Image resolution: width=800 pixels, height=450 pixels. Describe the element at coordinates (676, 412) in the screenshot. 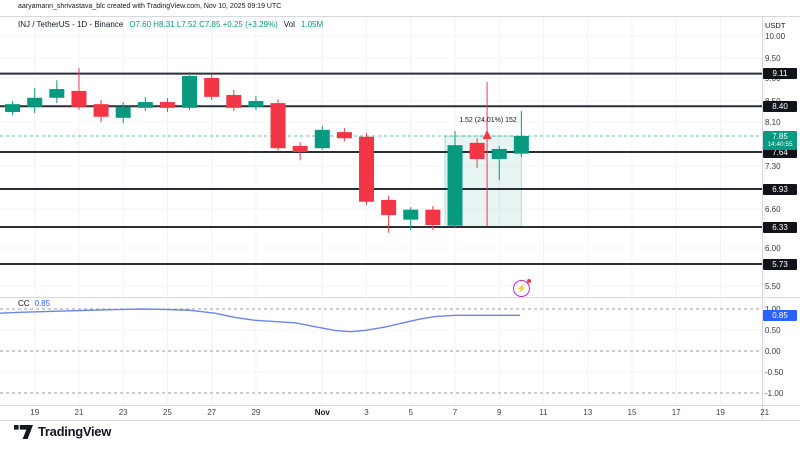

I see `time-axis-label: 17` at that location.